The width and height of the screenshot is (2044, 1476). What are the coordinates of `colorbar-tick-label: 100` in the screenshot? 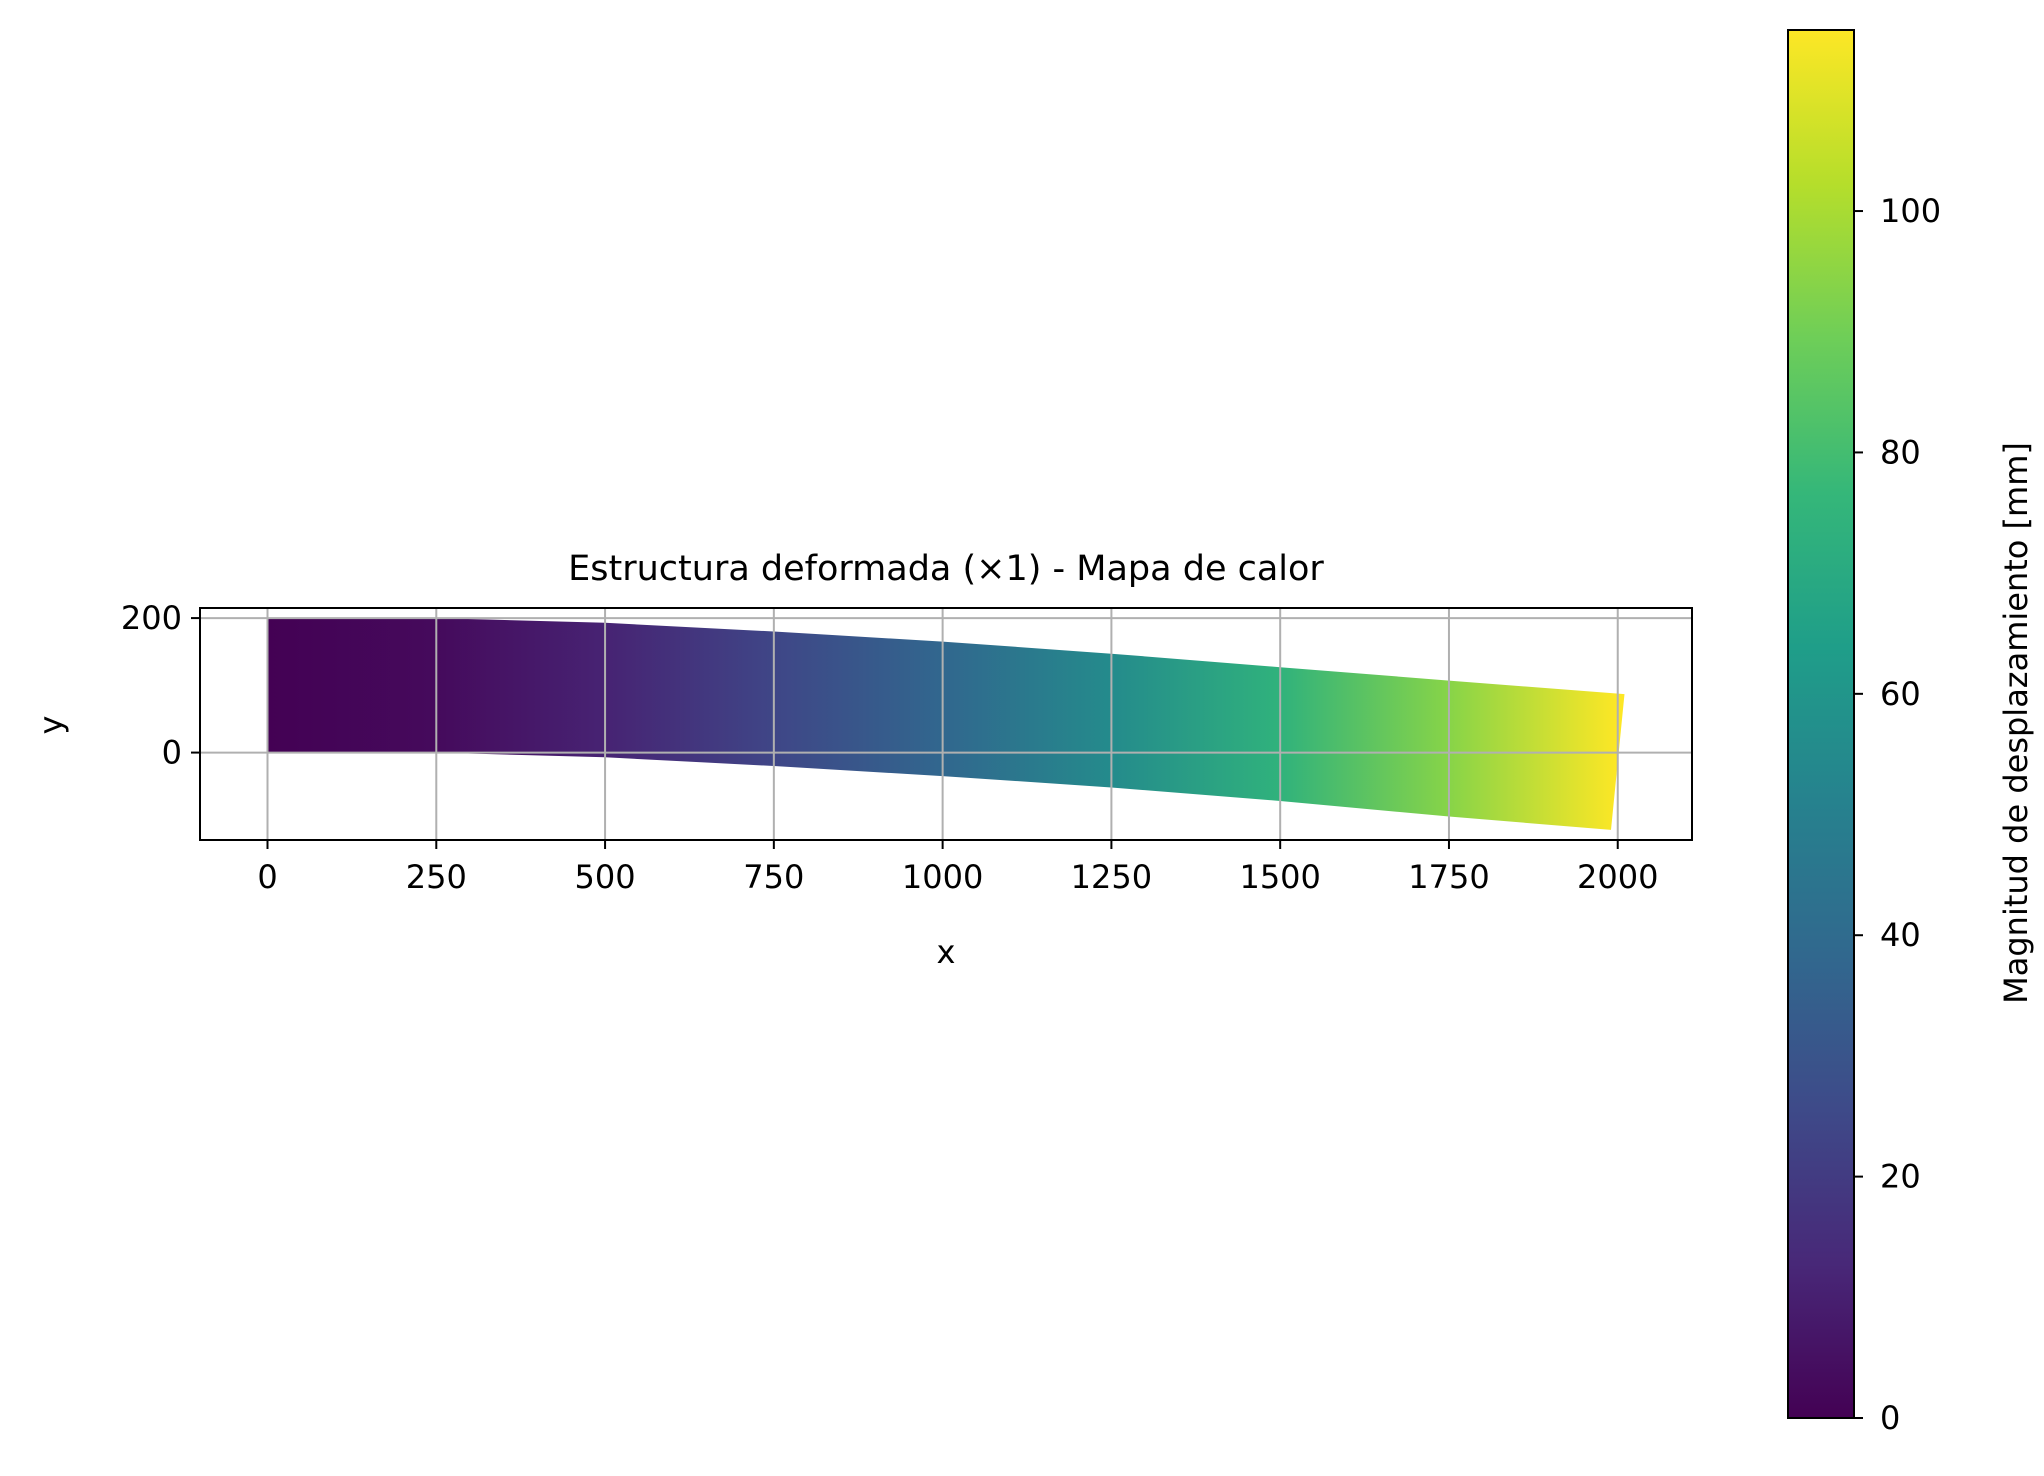 It's located at (1910, 211).